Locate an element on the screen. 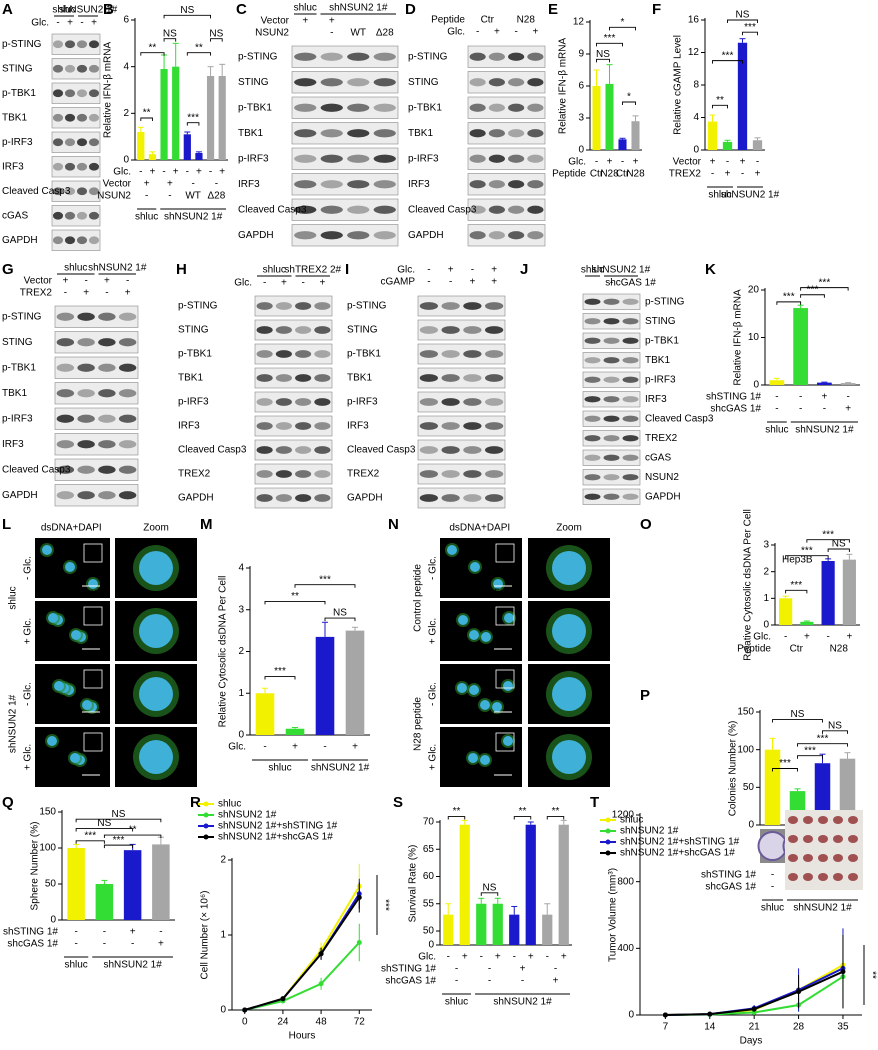 This screenshot has width=878, height=1050. condition-mark: WT is located at coordinates (358, 33).